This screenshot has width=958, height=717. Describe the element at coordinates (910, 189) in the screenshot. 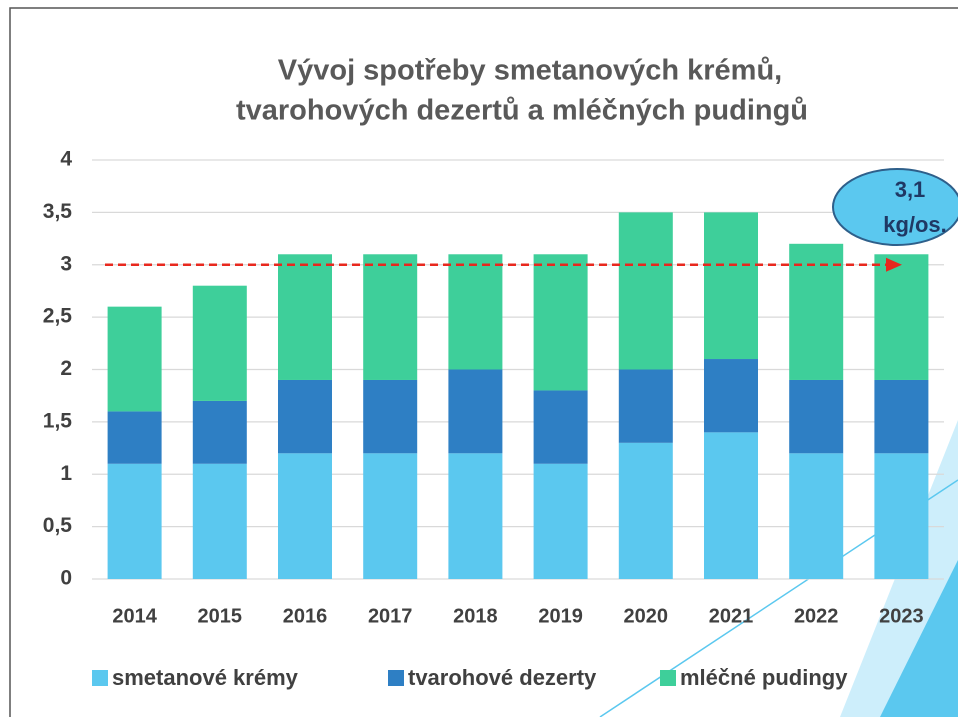

I see `annotation: 3,1` at that location.